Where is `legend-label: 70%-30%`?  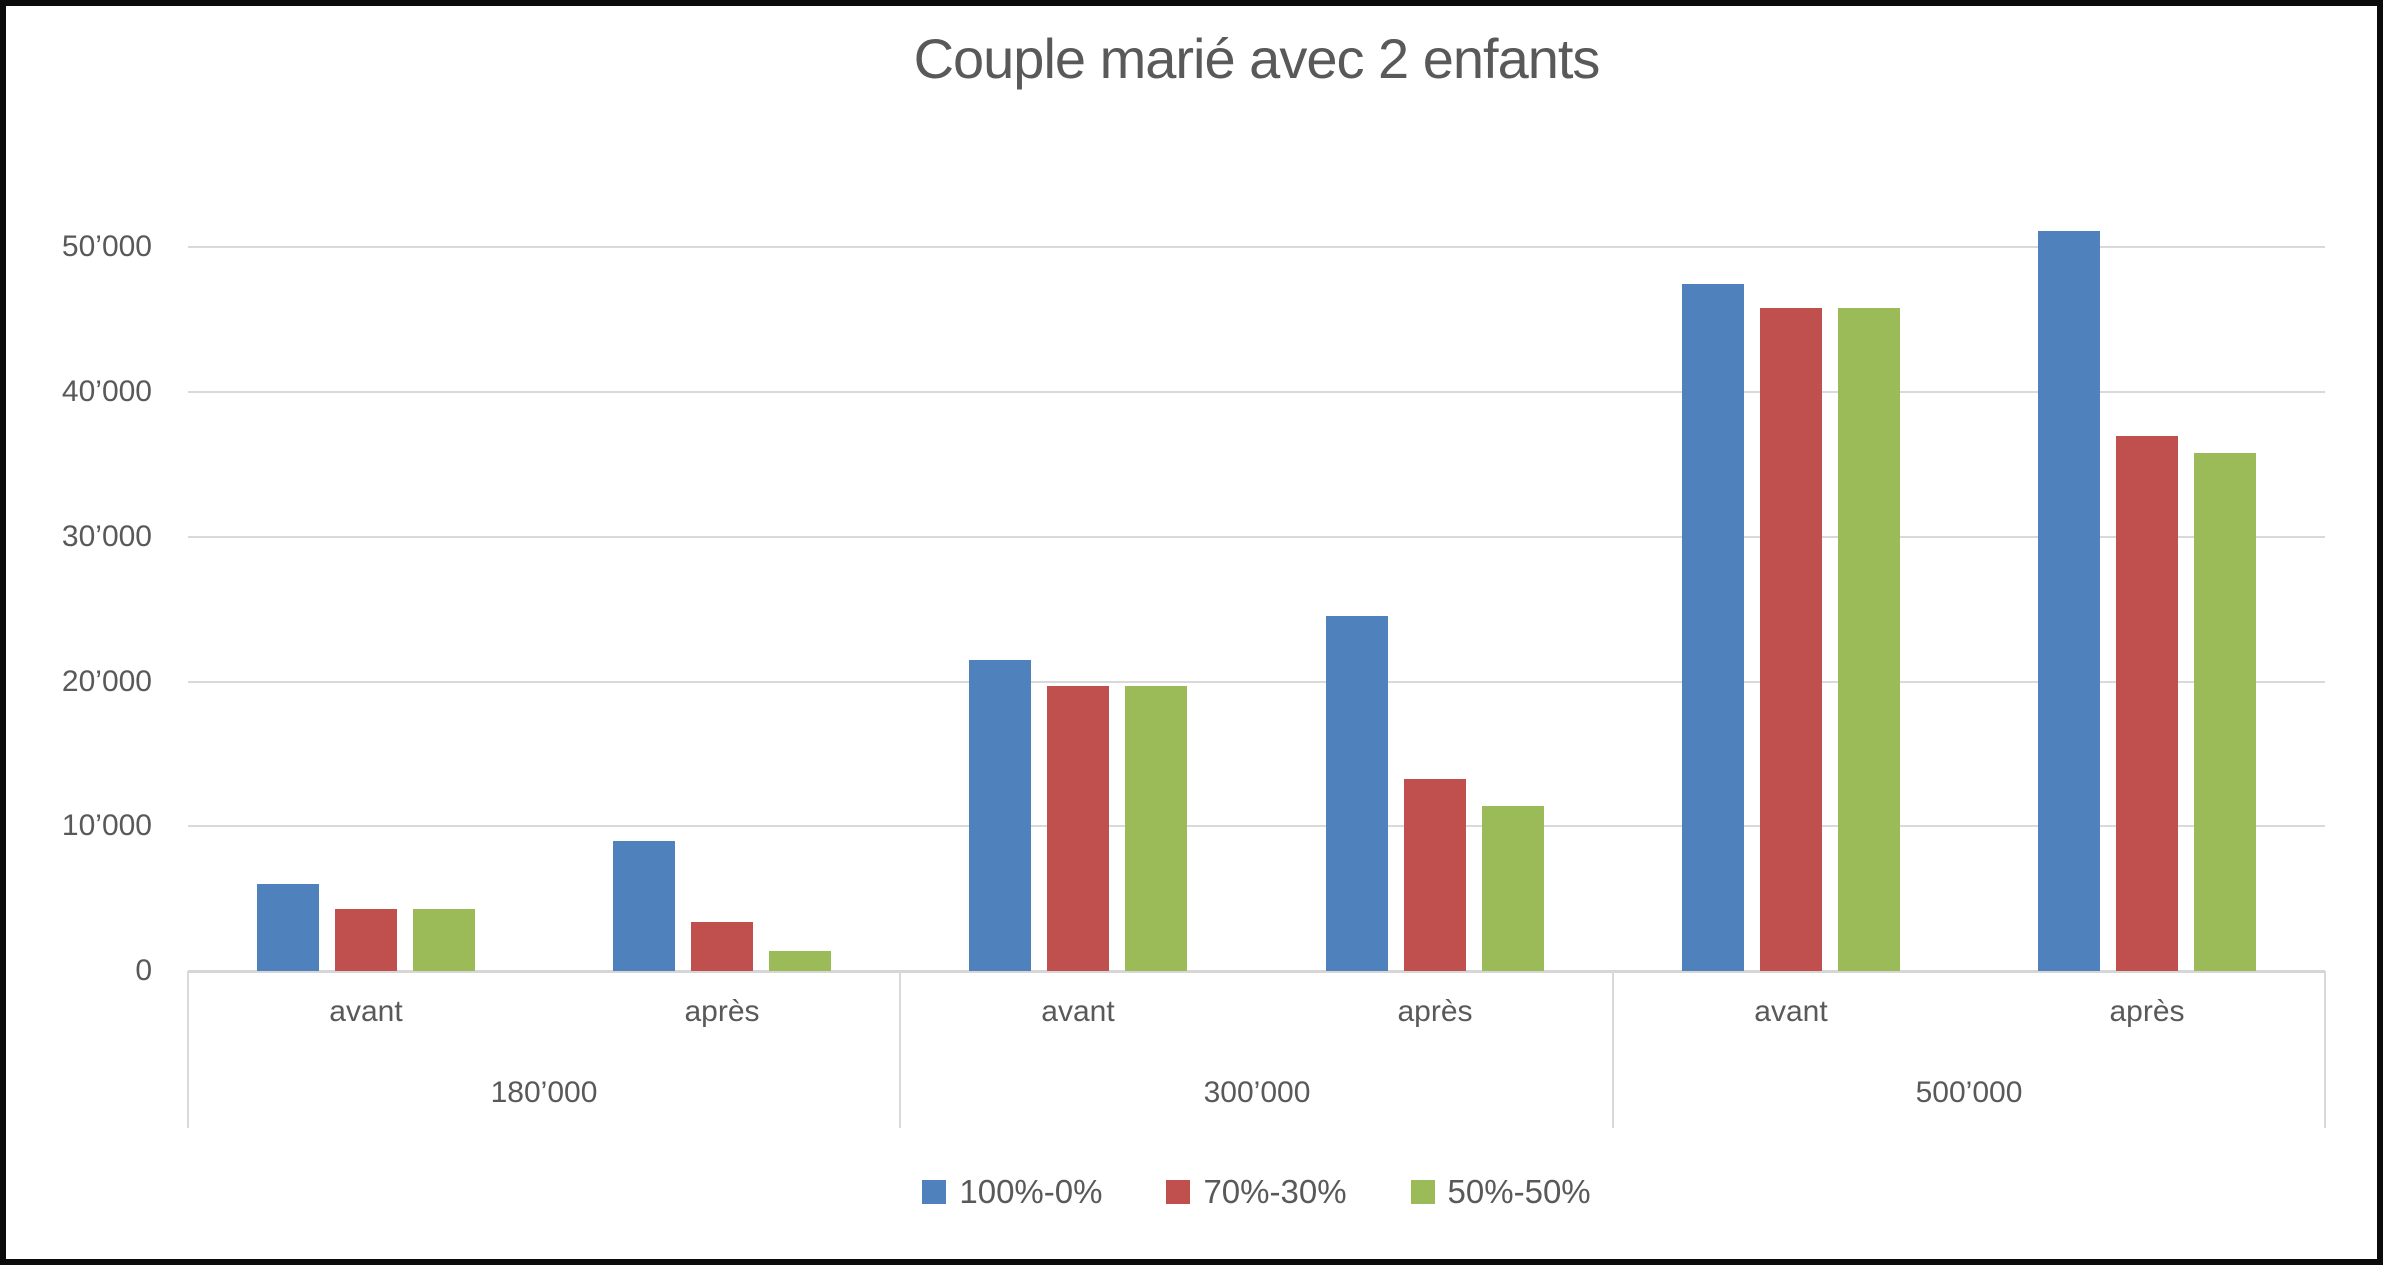
legend-label: 70%-30% is located at coordinates (1275, 1191).